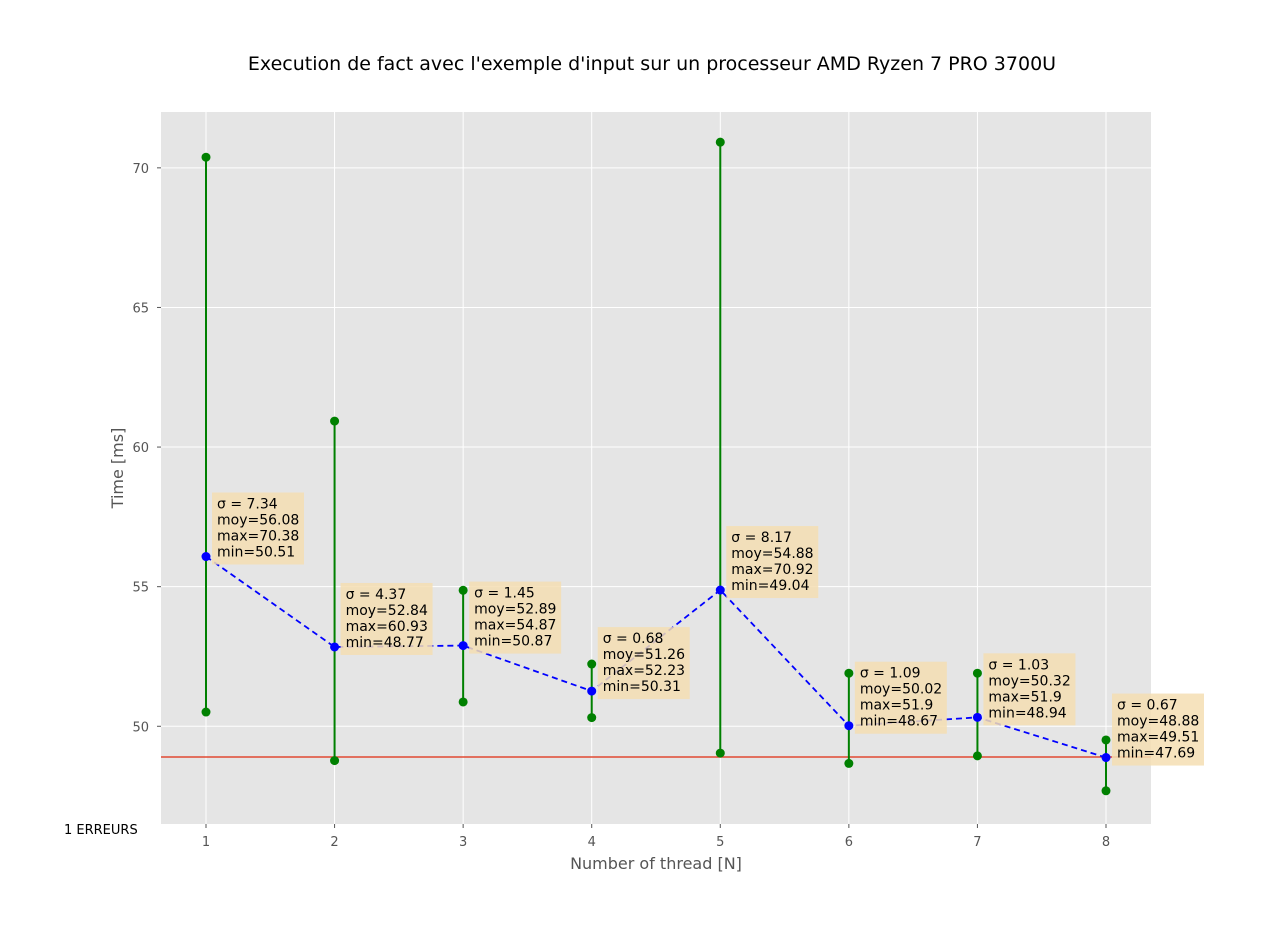  What do you see at coordinates (206, 842) in the screenshot?
I see `x-tick-label-1: 1` at bounding box center [206, 842].